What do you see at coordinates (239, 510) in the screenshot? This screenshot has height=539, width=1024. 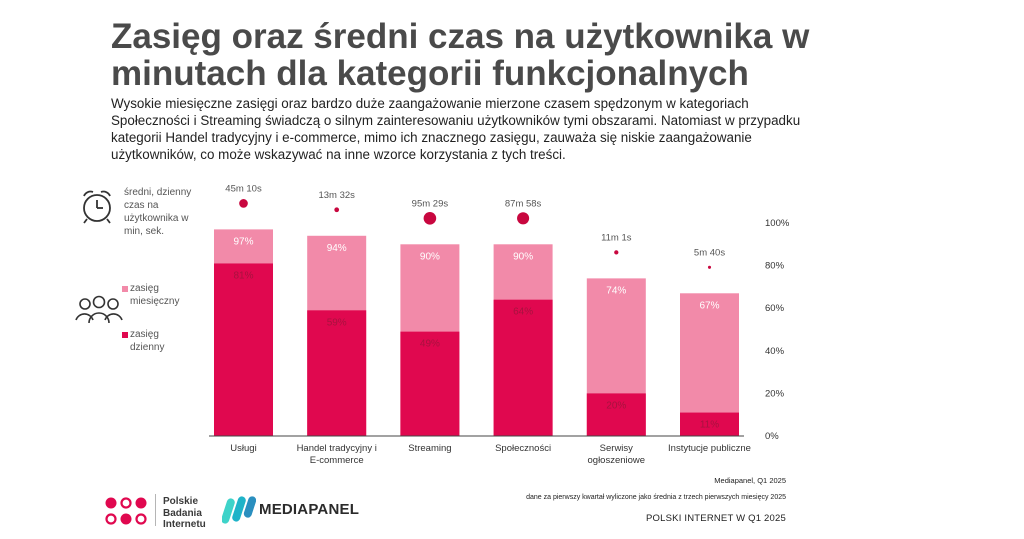 I see `mediapanel-logo-icon` at bounding box center [239, 510].